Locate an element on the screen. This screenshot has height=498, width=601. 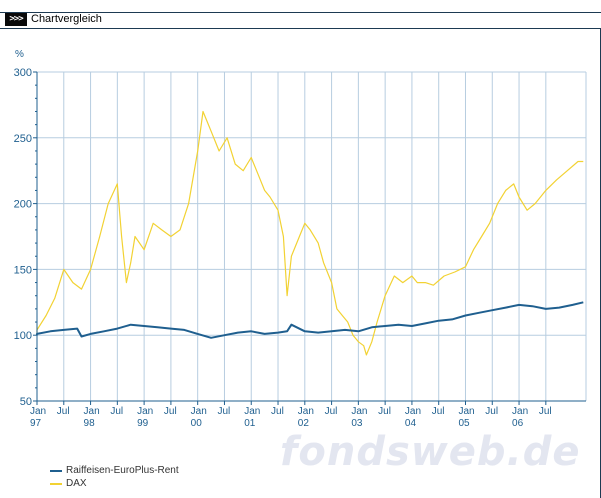
x-year-label: 98 is located at coordinates (90, 423).